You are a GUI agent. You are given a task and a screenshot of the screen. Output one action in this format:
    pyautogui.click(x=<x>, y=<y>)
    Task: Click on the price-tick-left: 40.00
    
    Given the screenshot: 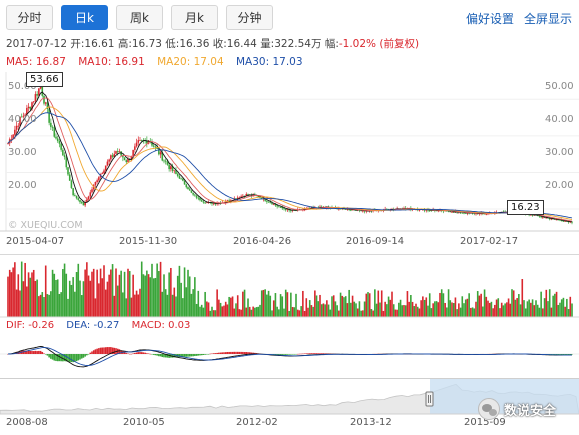 What is the action you would take?
    pyautogui.click(x=22, y=119)
    